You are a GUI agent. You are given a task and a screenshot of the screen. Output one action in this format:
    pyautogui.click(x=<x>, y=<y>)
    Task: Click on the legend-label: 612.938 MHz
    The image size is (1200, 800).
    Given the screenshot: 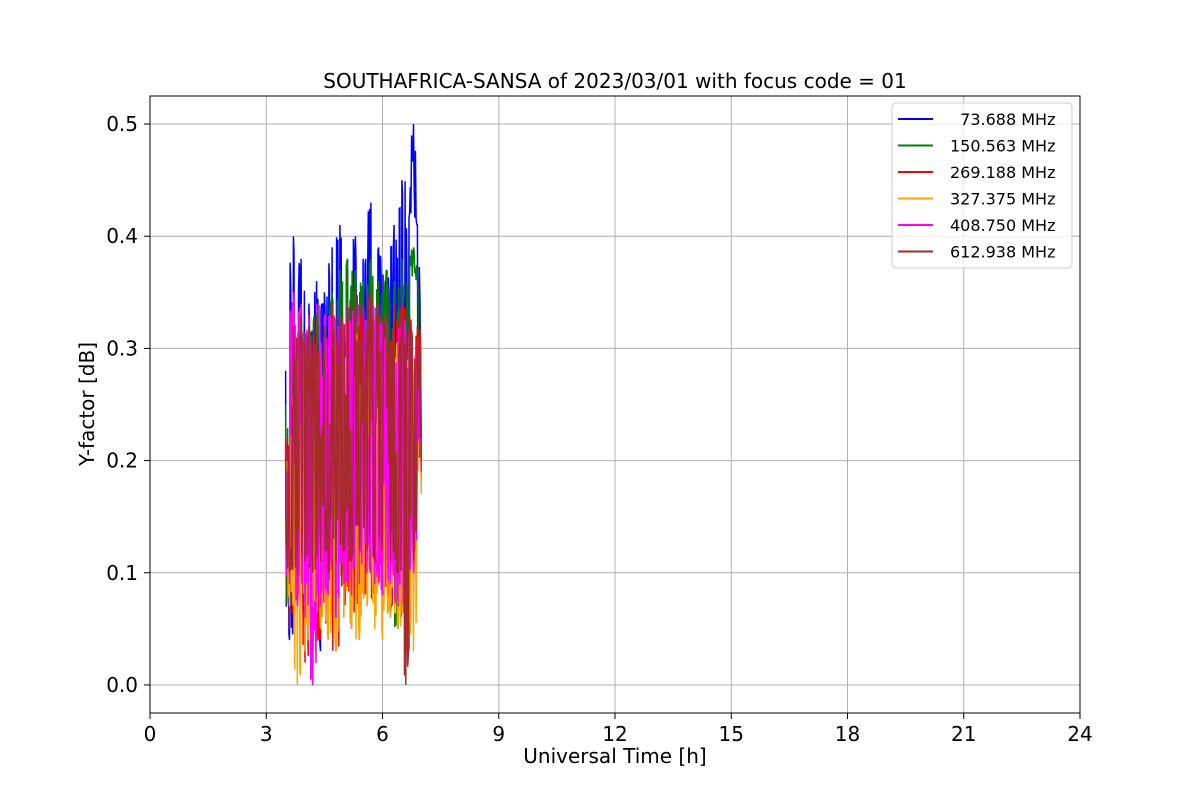 What is the action you would take?
    pyautogui.click(x=1002, y=252)
    